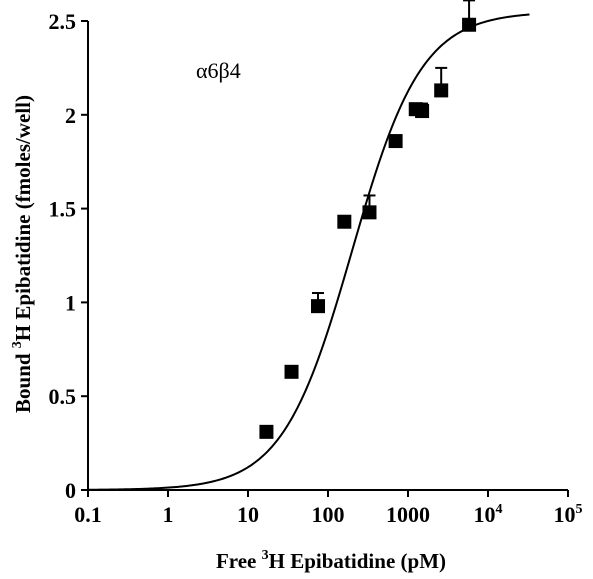 The width and height of the screenshot is (593, 579). I want to click on y-tick-label: 0.5, so click(63, 396).